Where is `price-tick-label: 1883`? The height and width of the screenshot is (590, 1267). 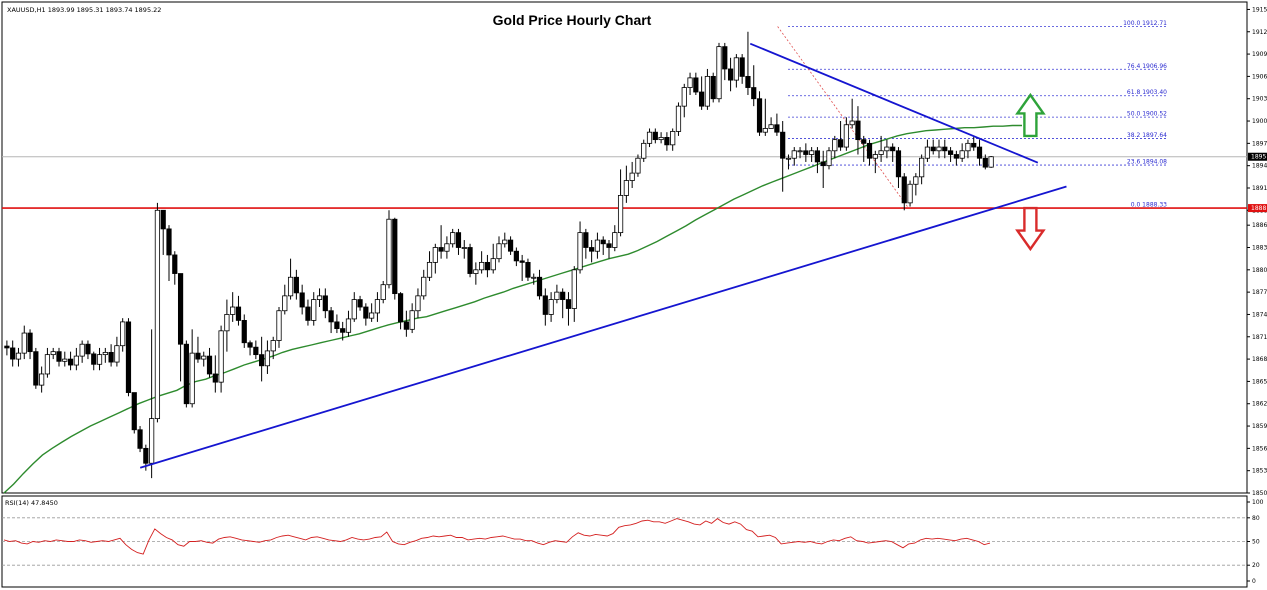
price-tick-label: 1883 is located at coordinates (1259, 248).